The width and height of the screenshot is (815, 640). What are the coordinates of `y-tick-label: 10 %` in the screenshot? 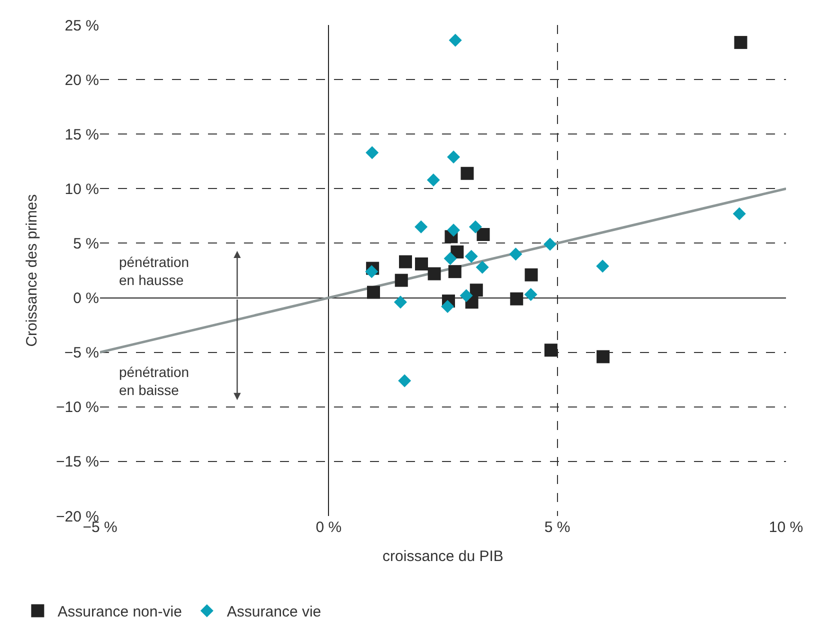 It's located at (81, 189).